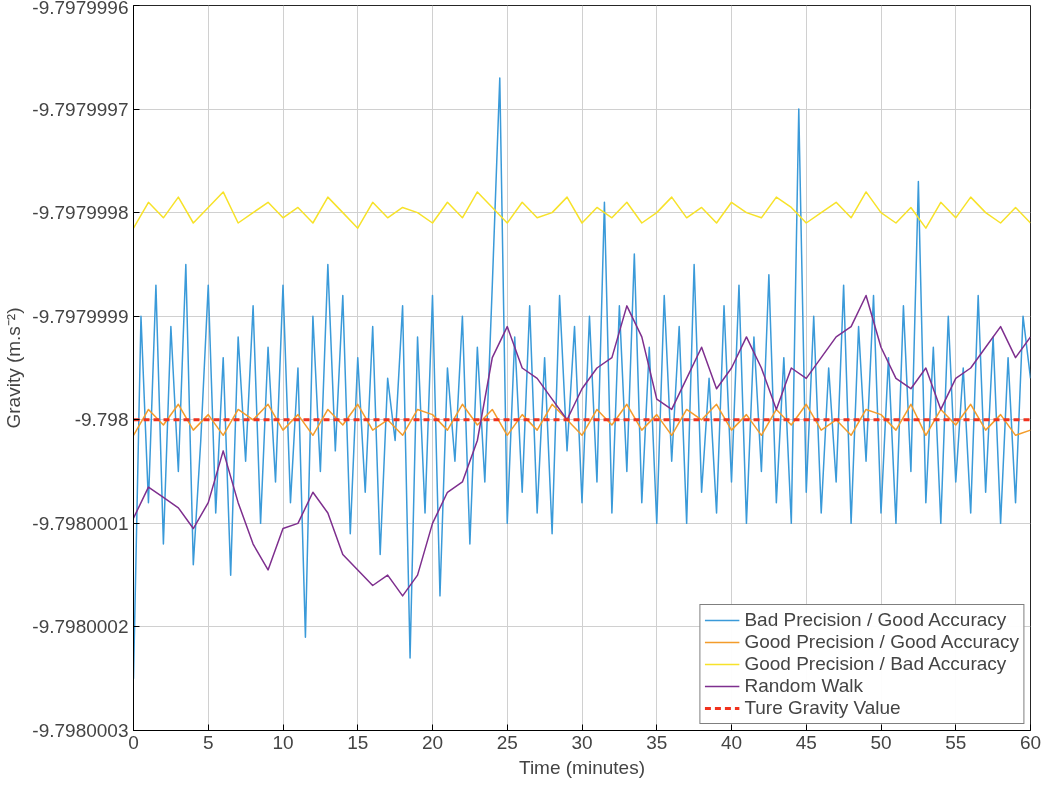  Describe the element at coordinates (875, 664) in the screenshot. I see `legend-label: Good Precision / Bad Accuracy` at that location.